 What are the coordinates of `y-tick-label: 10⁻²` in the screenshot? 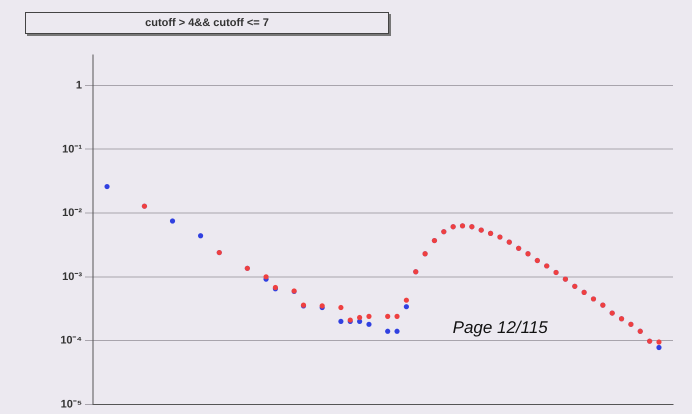 It's located at (72, 213).